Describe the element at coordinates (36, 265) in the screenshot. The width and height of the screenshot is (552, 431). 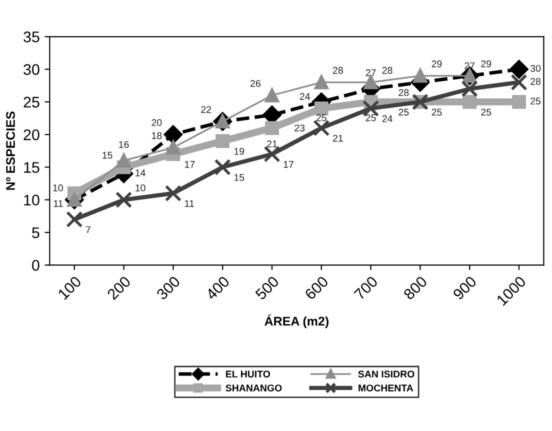
I see `y-tick-label: 0` at that location.